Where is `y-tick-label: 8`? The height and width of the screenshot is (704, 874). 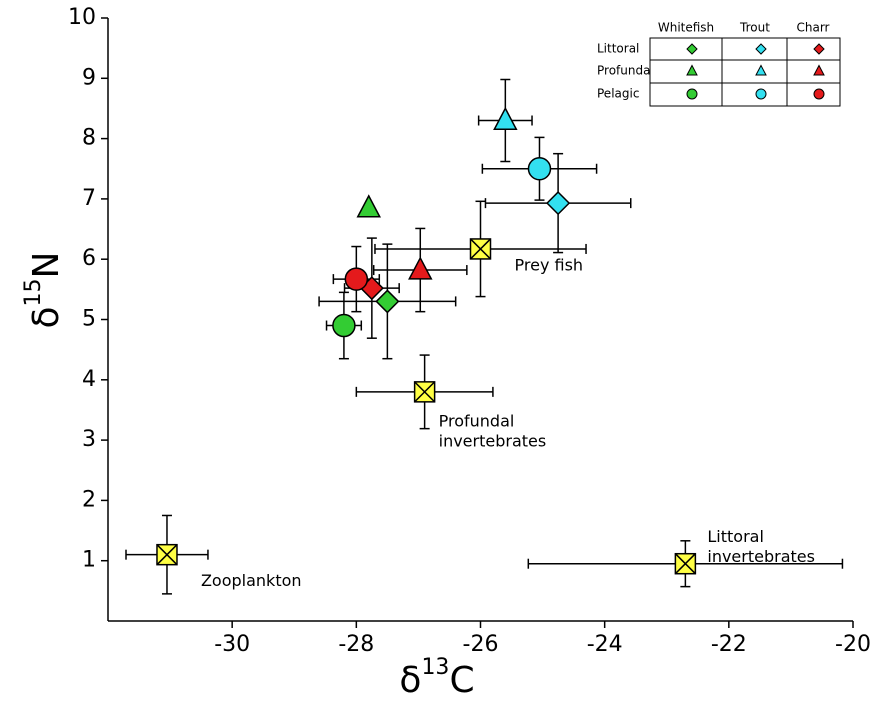 y-tick-label: 8 is located at coordinates (89, 138).